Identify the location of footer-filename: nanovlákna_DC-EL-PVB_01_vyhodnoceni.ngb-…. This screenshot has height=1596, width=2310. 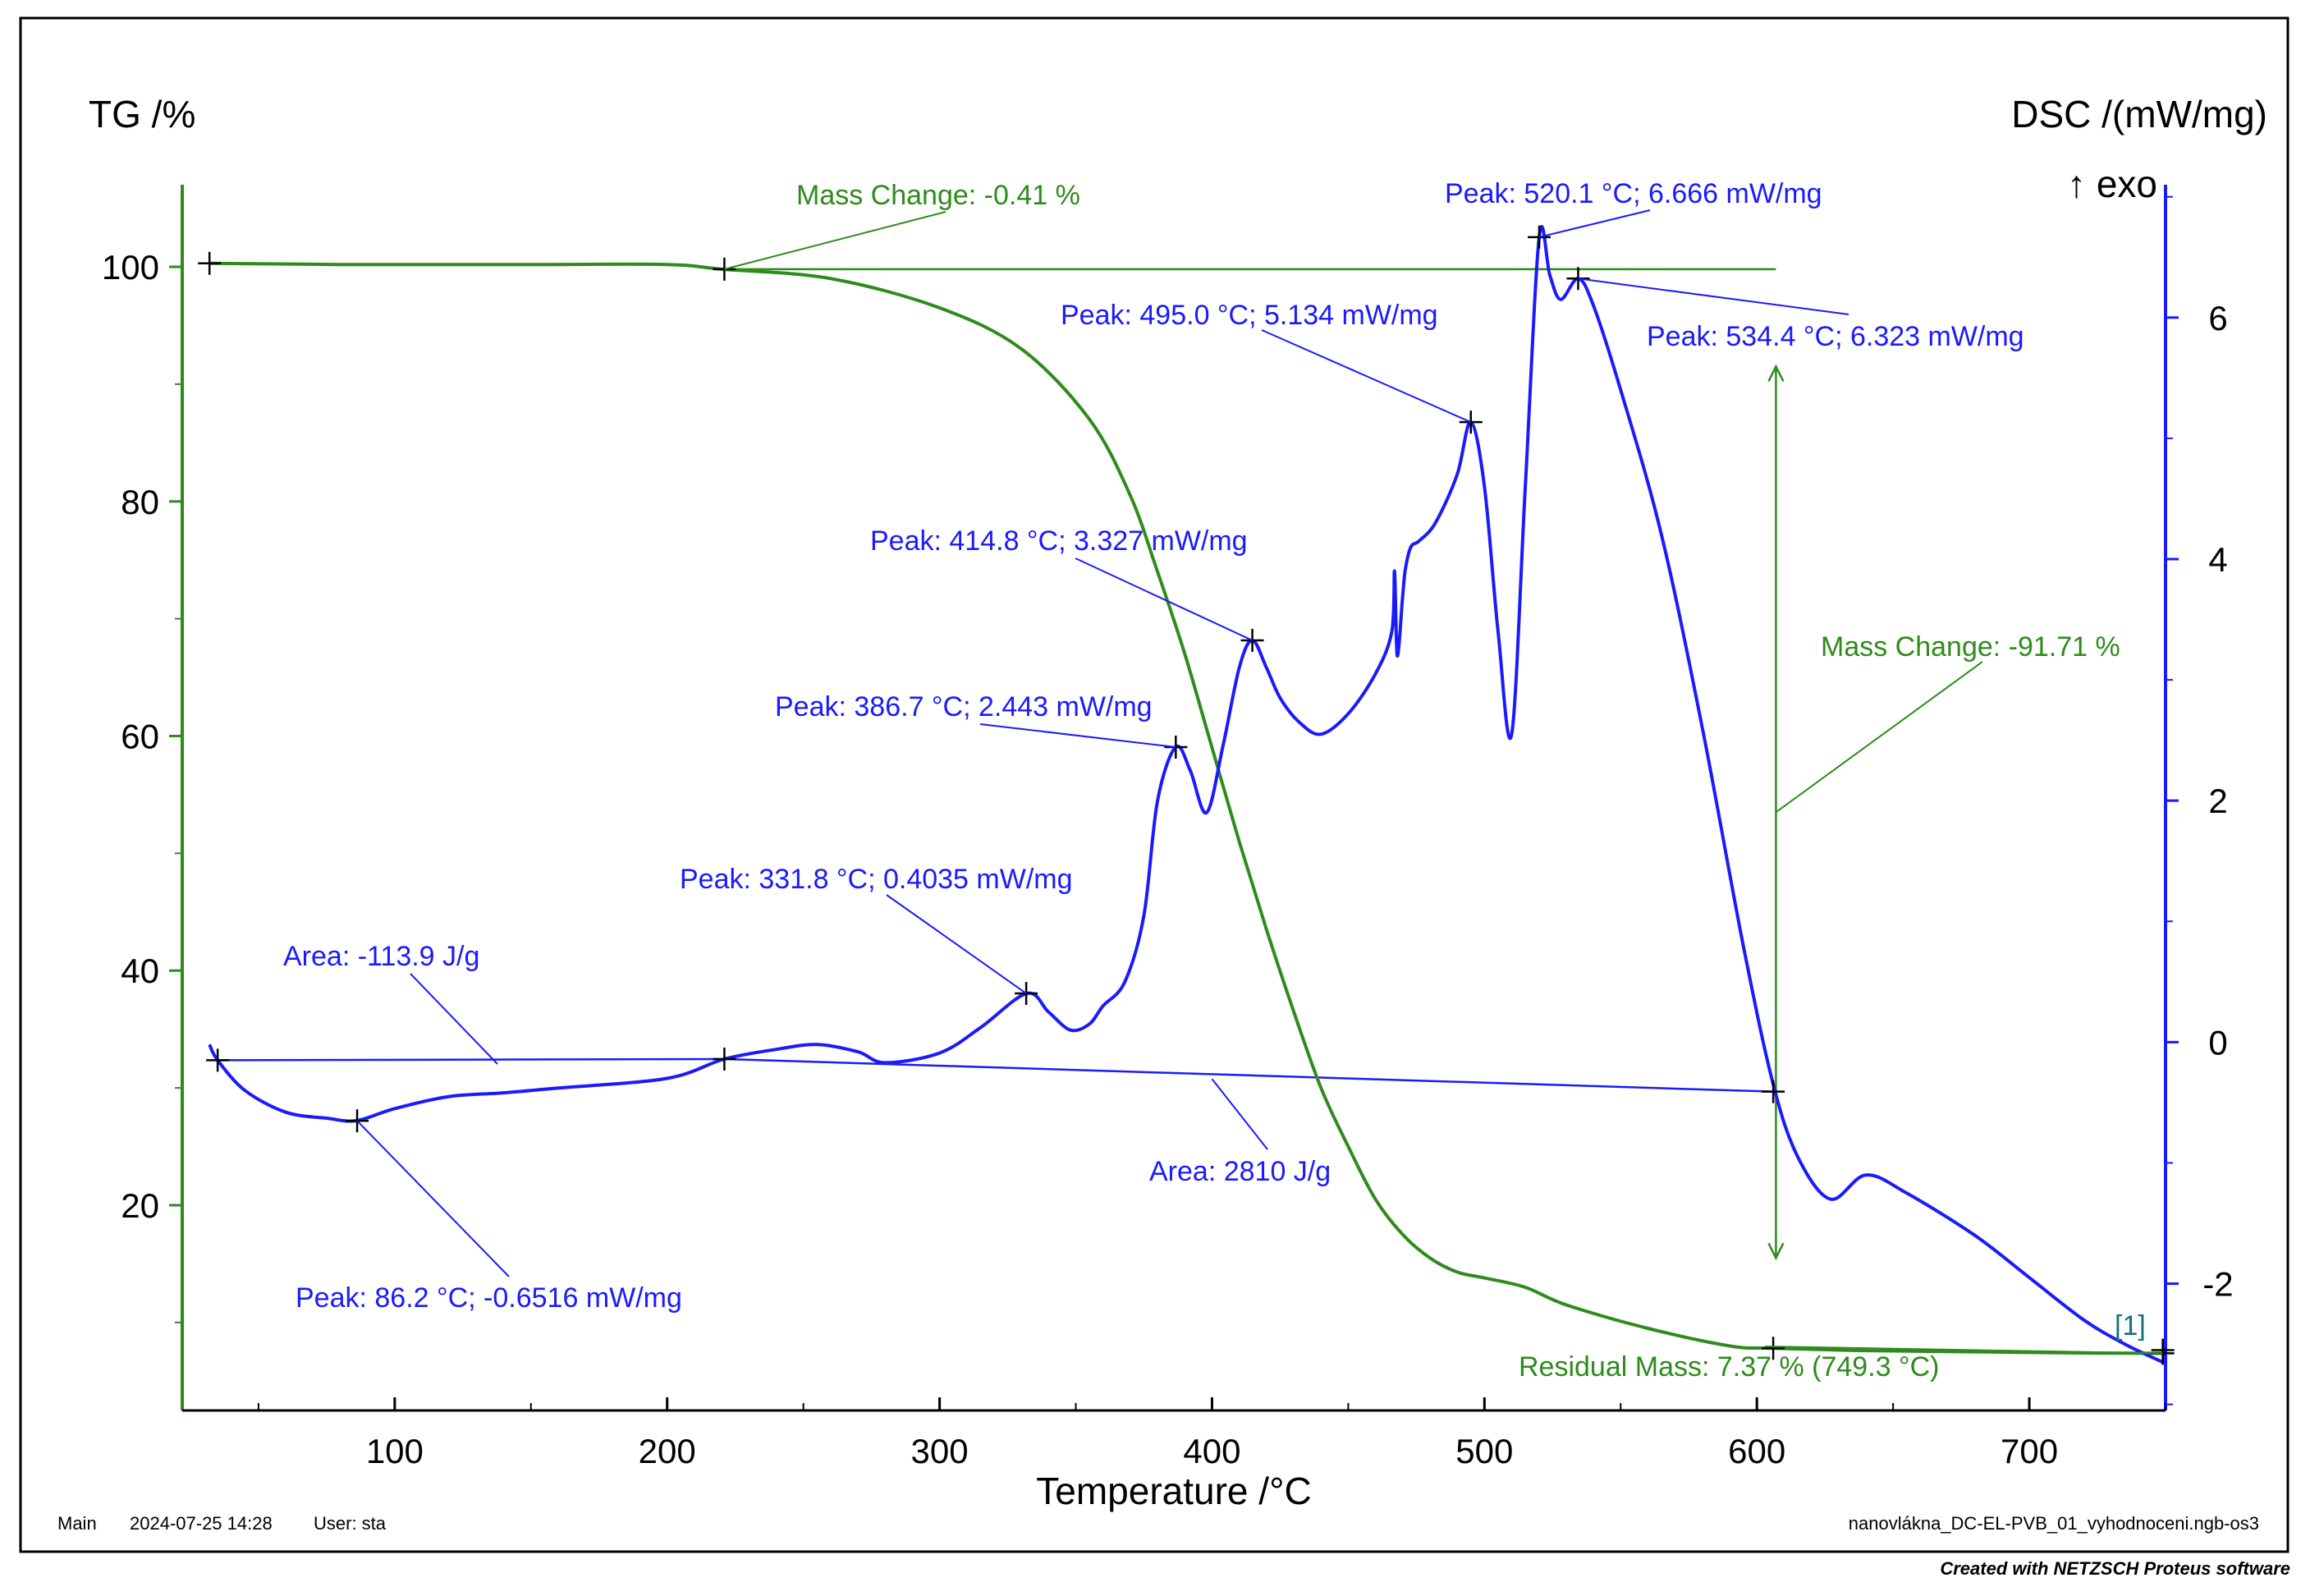
(2054, 1523).